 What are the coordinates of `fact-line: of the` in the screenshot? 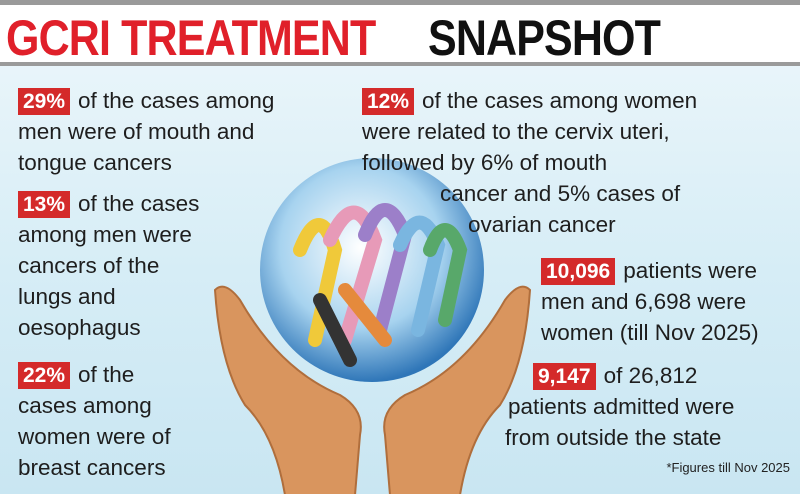 It's located at (106, 374).